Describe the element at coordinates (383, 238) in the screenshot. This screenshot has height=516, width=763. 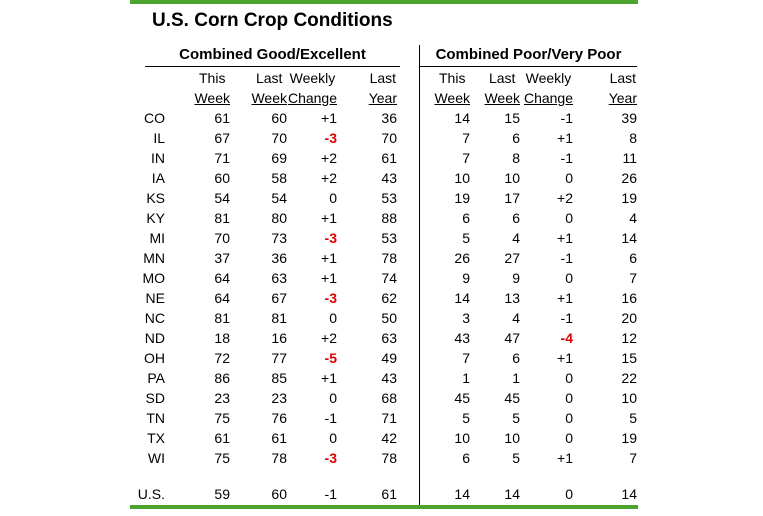
I see `table-row: MI 70 73 -3 53 5 4 +1 14` at that location.